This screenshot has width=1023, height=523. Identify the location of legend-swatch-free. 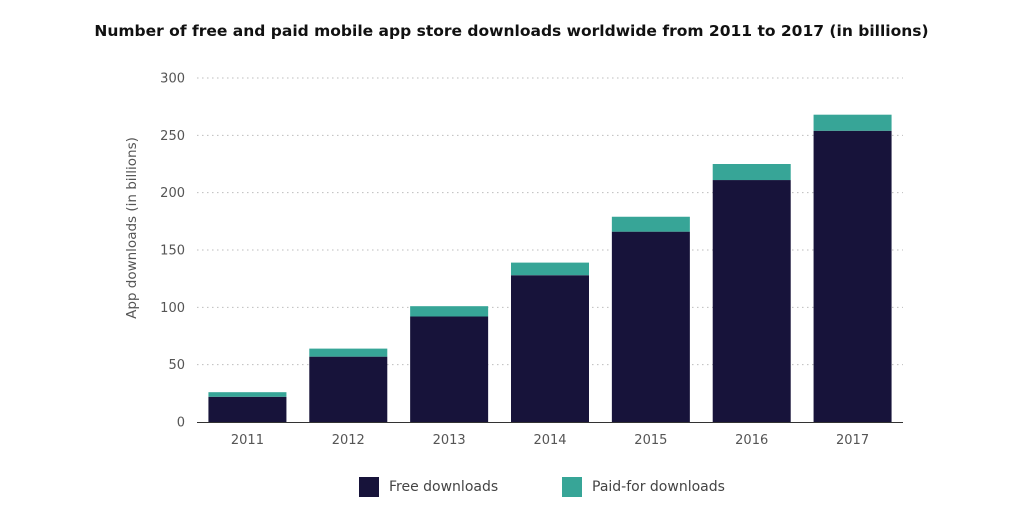
(369, 487).